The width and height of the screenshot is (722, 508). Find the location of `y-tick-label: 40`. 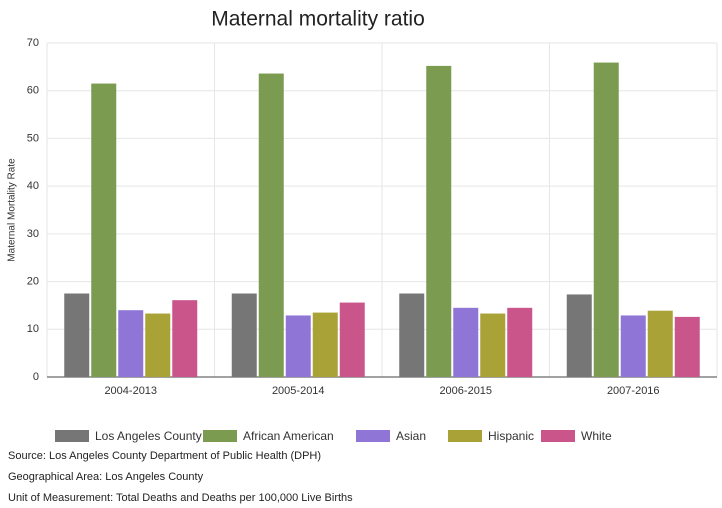

y-tick-label: 40 is located at coordinates (33, 186).